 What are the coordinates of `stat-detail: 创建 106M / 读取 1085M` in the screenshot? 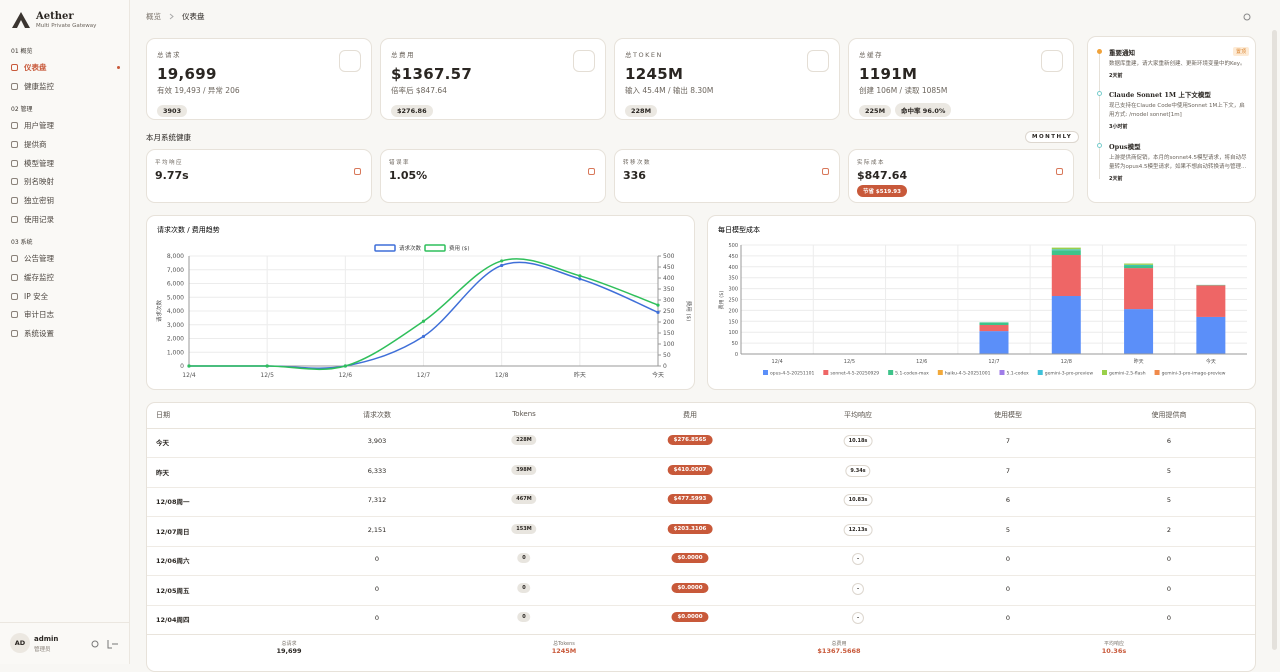 It's located at (903, 90).